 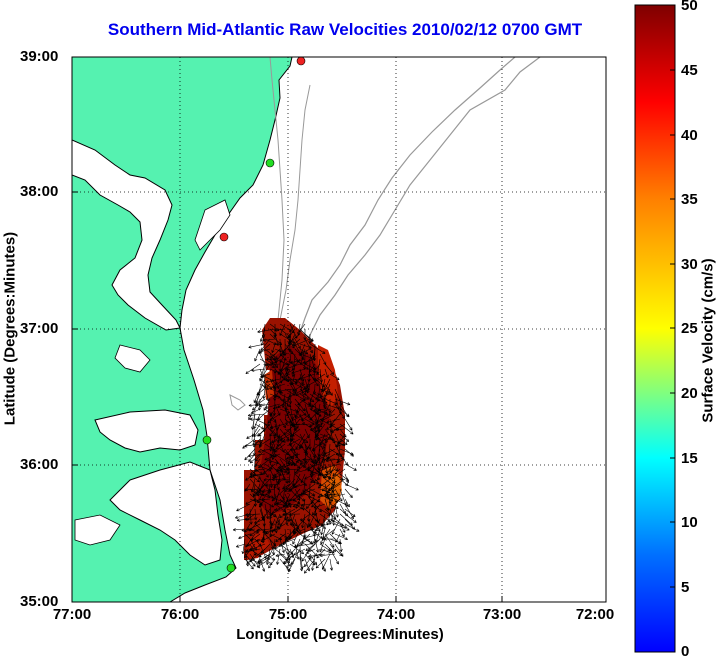 What do you see at coordinates (39, 191) in the screenshot?
I see `y-tick-label: 38:00` at bounding box center [39, 191].